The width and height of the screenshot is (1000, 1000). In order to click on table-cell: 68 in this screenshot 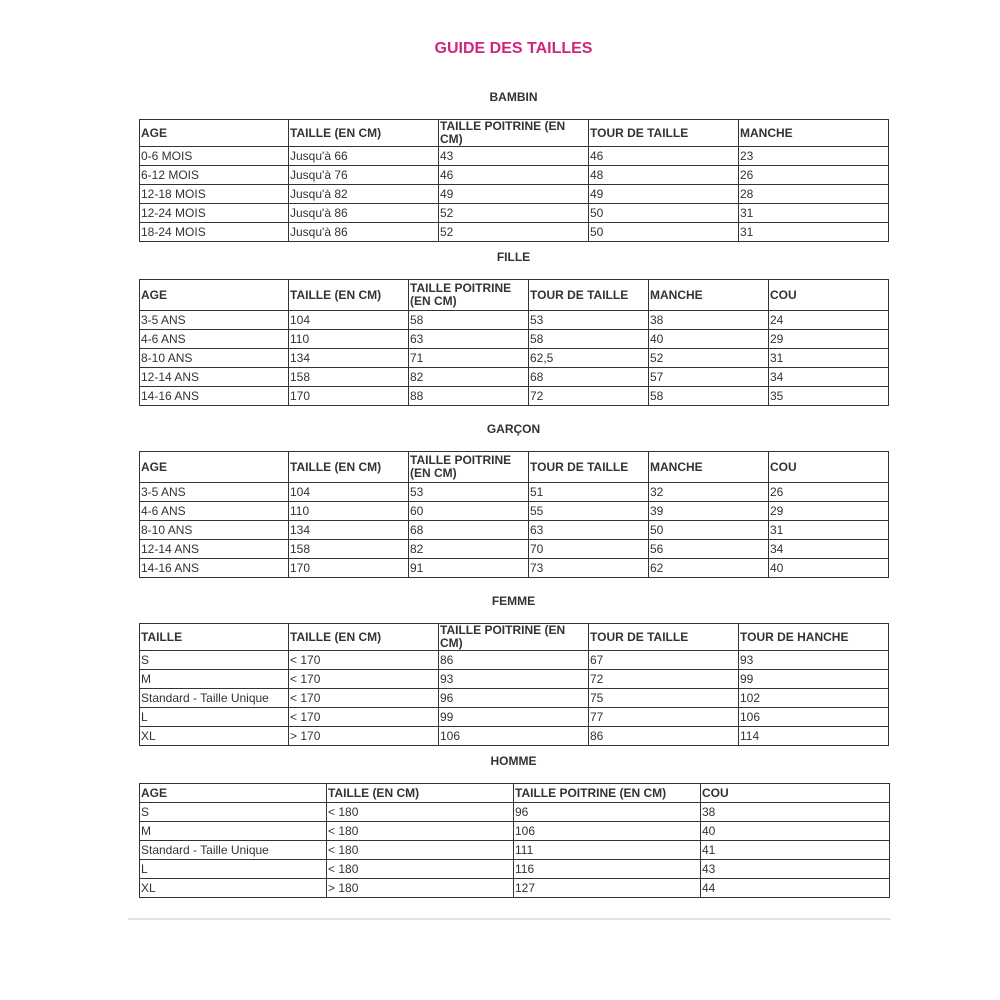, I will do `click(588, 377)`.